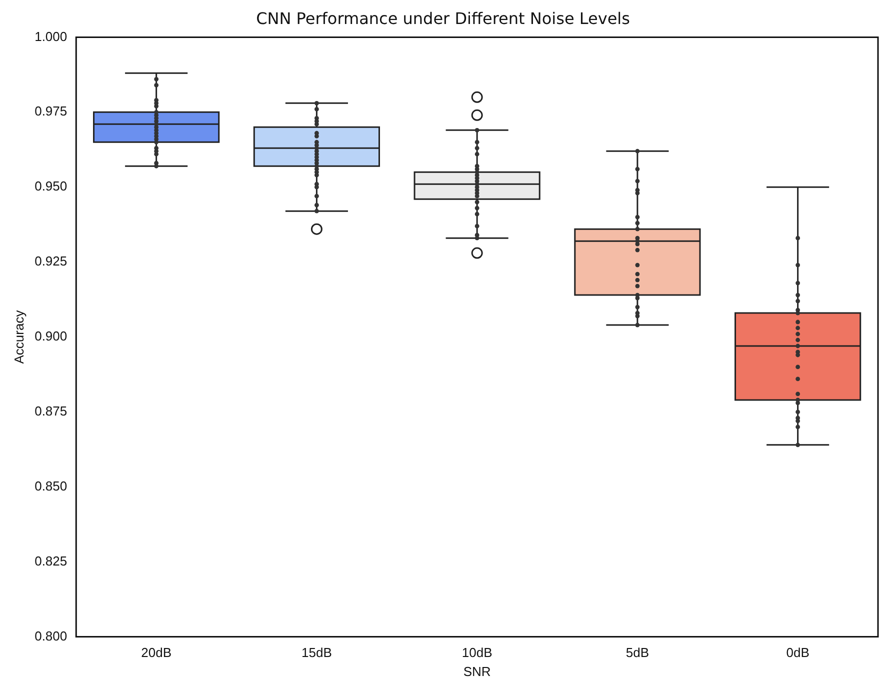 This screenshot has height=684, width=882. Describe the element at coordinates (798, 652) in the screenshot. I see `x-tick-label: 0dB` at that location.